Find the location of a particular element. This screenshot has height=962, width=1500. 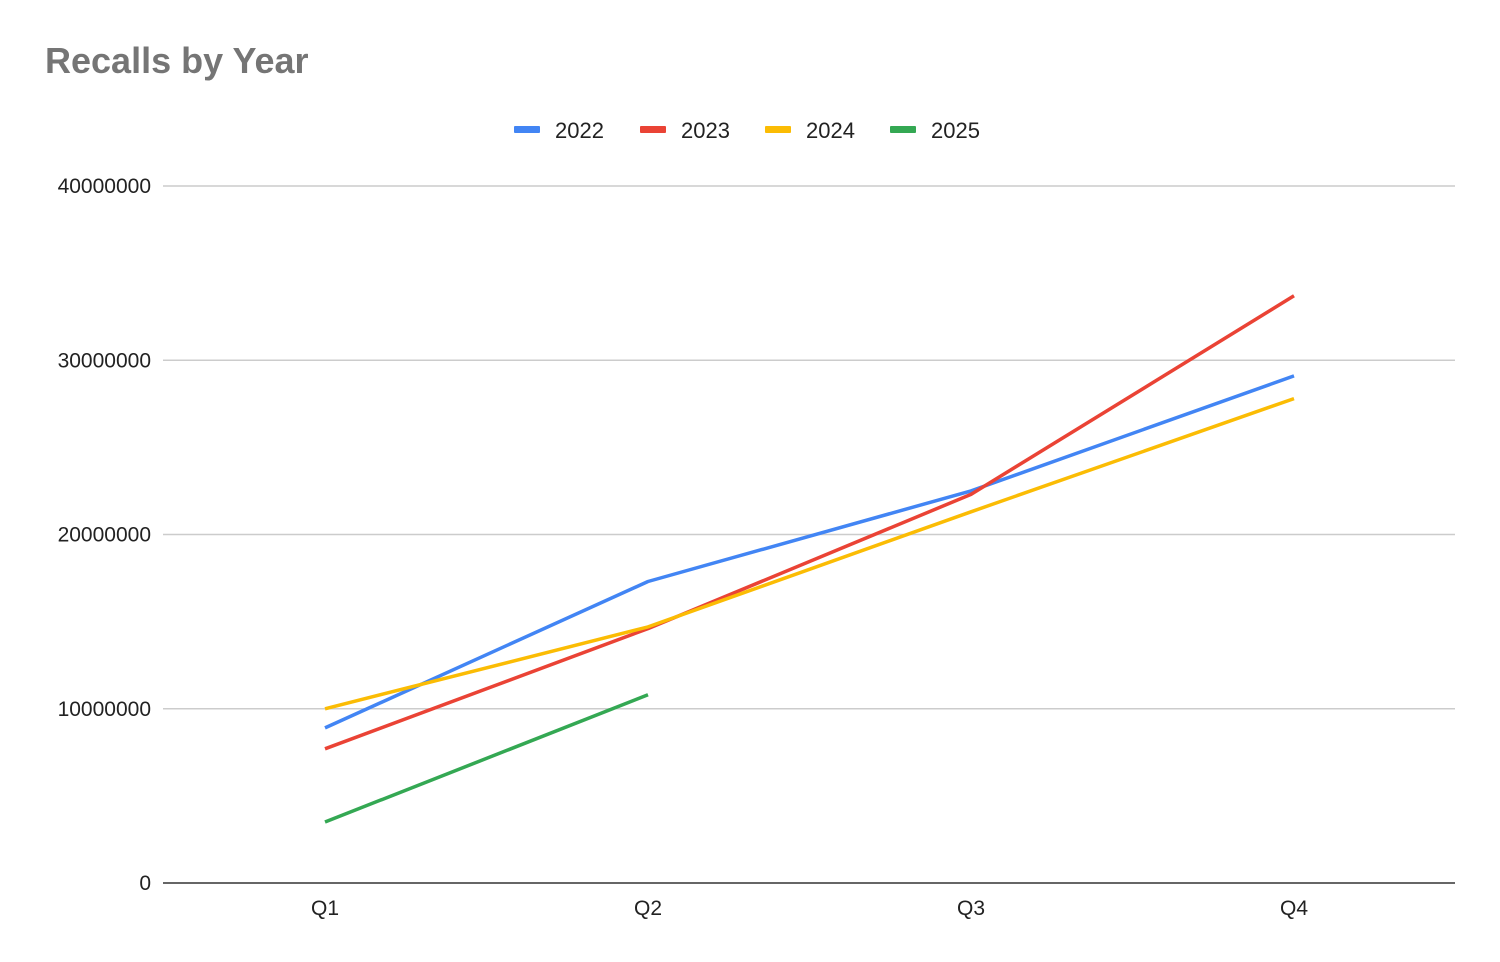

x-tick-label: Q3 is located at coordinates (971, 908).